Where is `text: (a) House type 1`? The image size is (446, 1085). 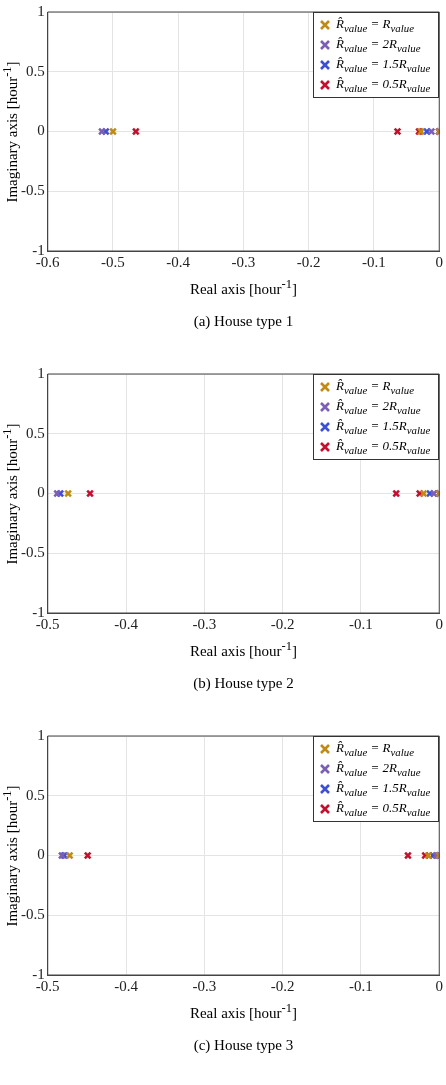
text: (a) House type 1 is located at coordinates (243, 321).